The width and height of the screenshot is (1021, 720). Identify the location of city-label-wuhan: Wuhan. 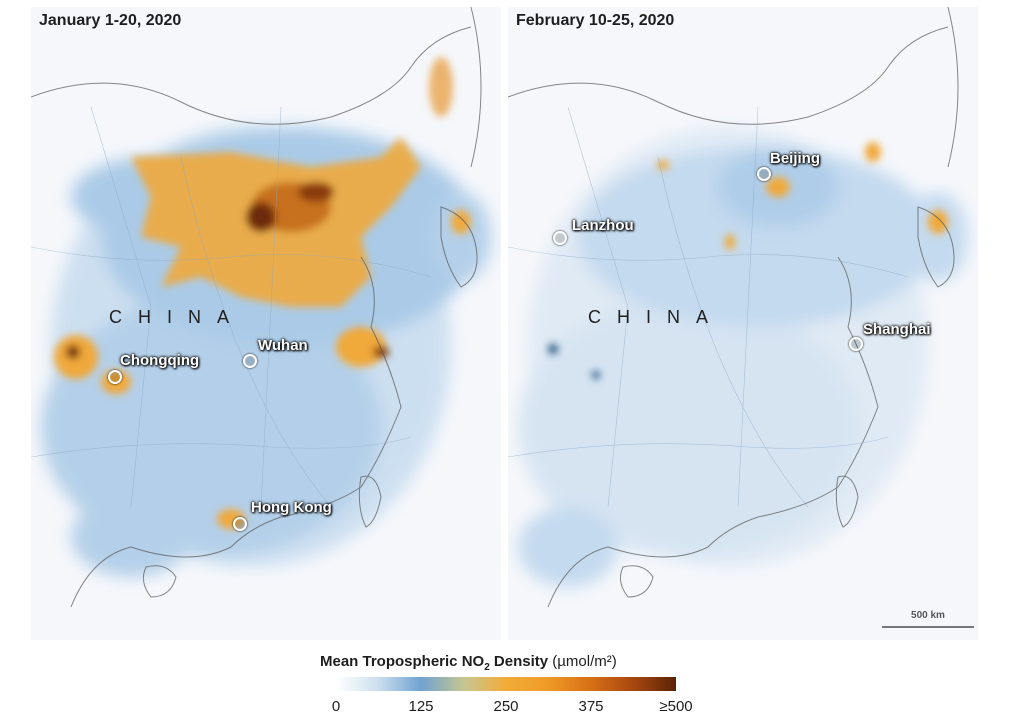
(283, 345).